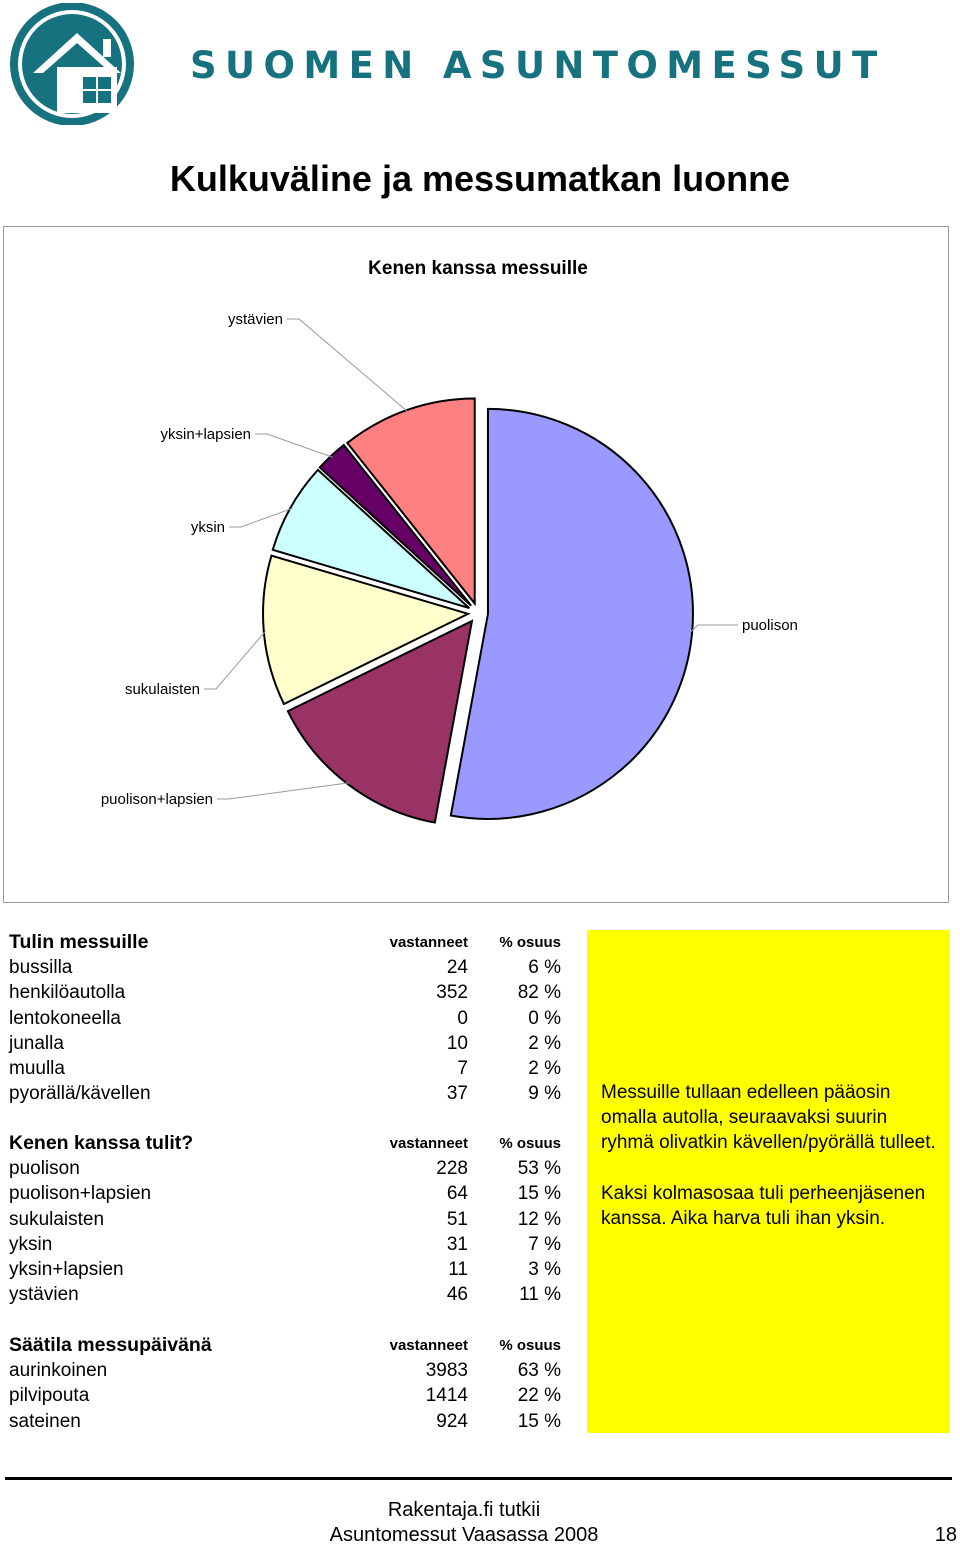  Describe the element at coordinates (457, 968) in the screenshot. I see `row-count: 24` at that location.